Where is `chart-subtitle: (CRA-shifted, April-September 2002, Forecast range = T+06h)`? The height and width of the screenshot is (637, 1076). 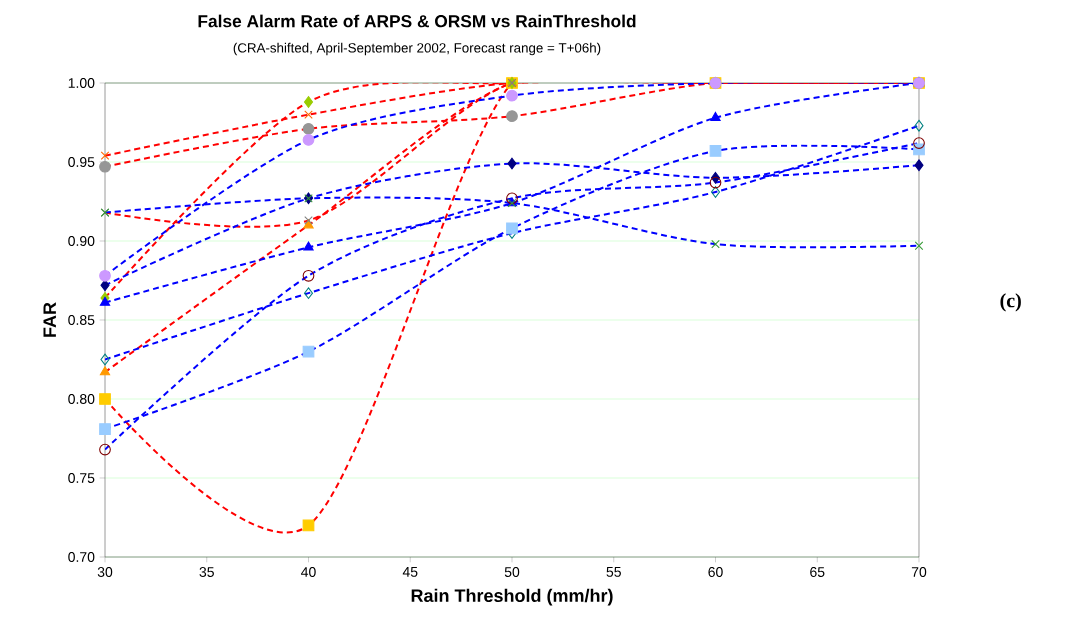
chart-subtitle: (CRA-shifted, April-September 2002, Forecast range = T+06h) is located at coordinates (417, 49).